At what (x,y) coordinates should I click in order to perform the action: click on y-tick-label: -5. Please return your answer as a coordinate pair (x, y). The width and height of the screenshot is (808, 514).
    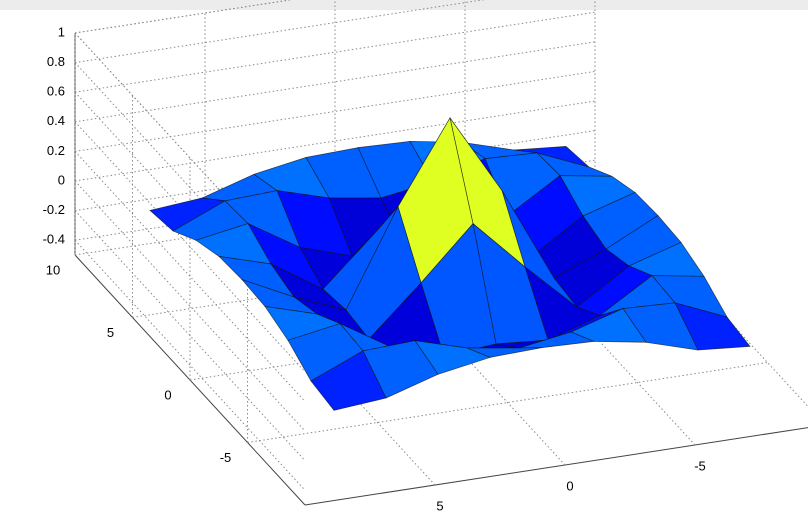
    Looking at the image, I should click on (226, 457).